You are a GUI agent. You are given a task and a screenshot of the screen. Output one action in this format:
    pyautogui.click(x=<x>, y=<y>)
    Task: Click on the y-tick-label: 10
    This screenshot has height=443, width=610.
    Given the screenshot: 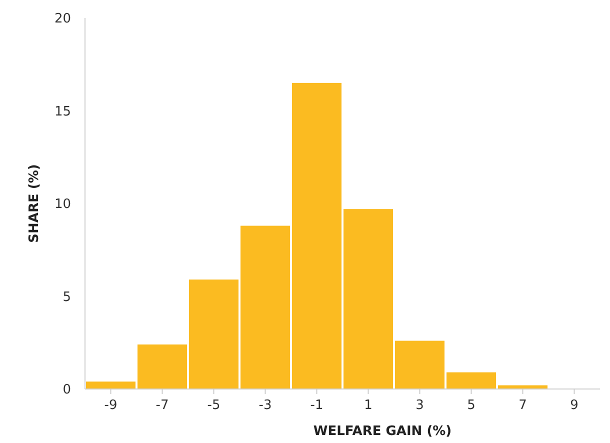 What is the action you would take?
    pyautogui.click(x=62, y=204)
    